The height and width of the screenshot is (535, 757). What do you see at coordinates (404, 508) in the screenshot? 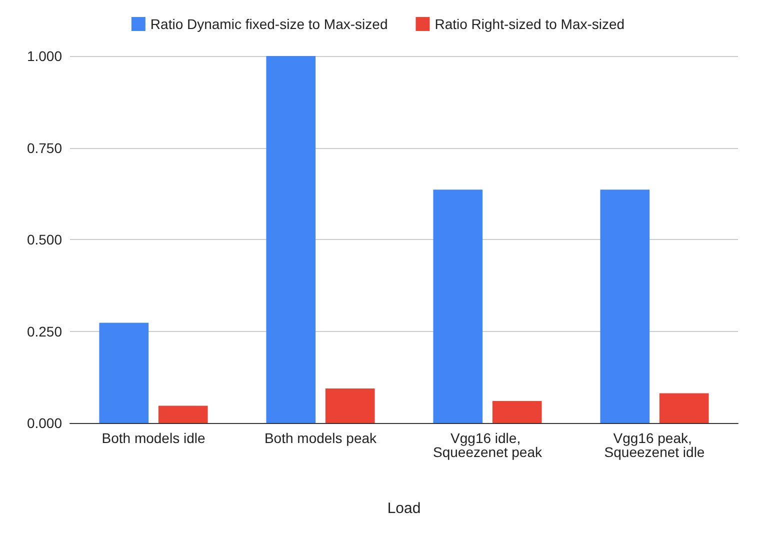
I see `x-axis-title: Load` at bounding box center [404, 508].